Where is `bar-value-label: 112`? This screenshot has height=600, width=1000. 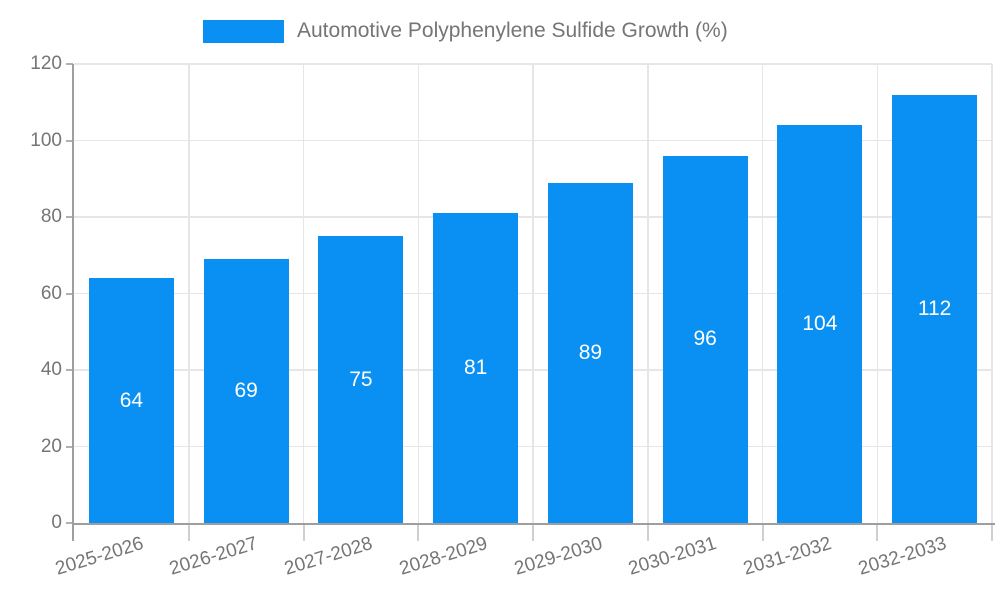 bar-value-label: 112 is located at coordinates (934, 308).